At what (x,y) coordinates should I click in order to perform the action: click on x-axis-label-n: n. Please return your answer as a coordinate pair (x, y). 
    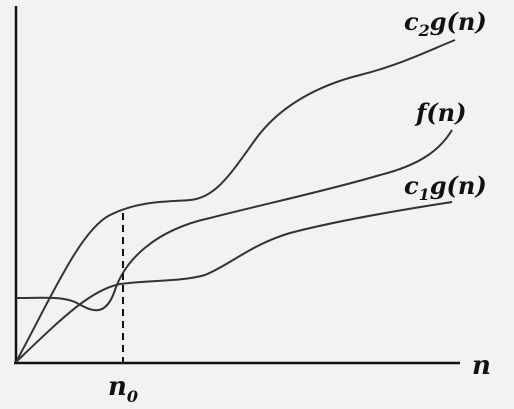
    Looking at the image, I should click on (481, 366).